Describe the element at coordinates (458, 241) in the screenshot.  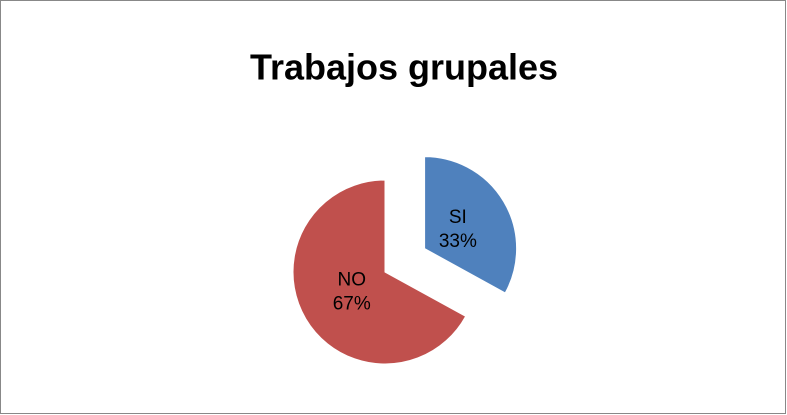
I see `slice-value-label: 33%` at that location.